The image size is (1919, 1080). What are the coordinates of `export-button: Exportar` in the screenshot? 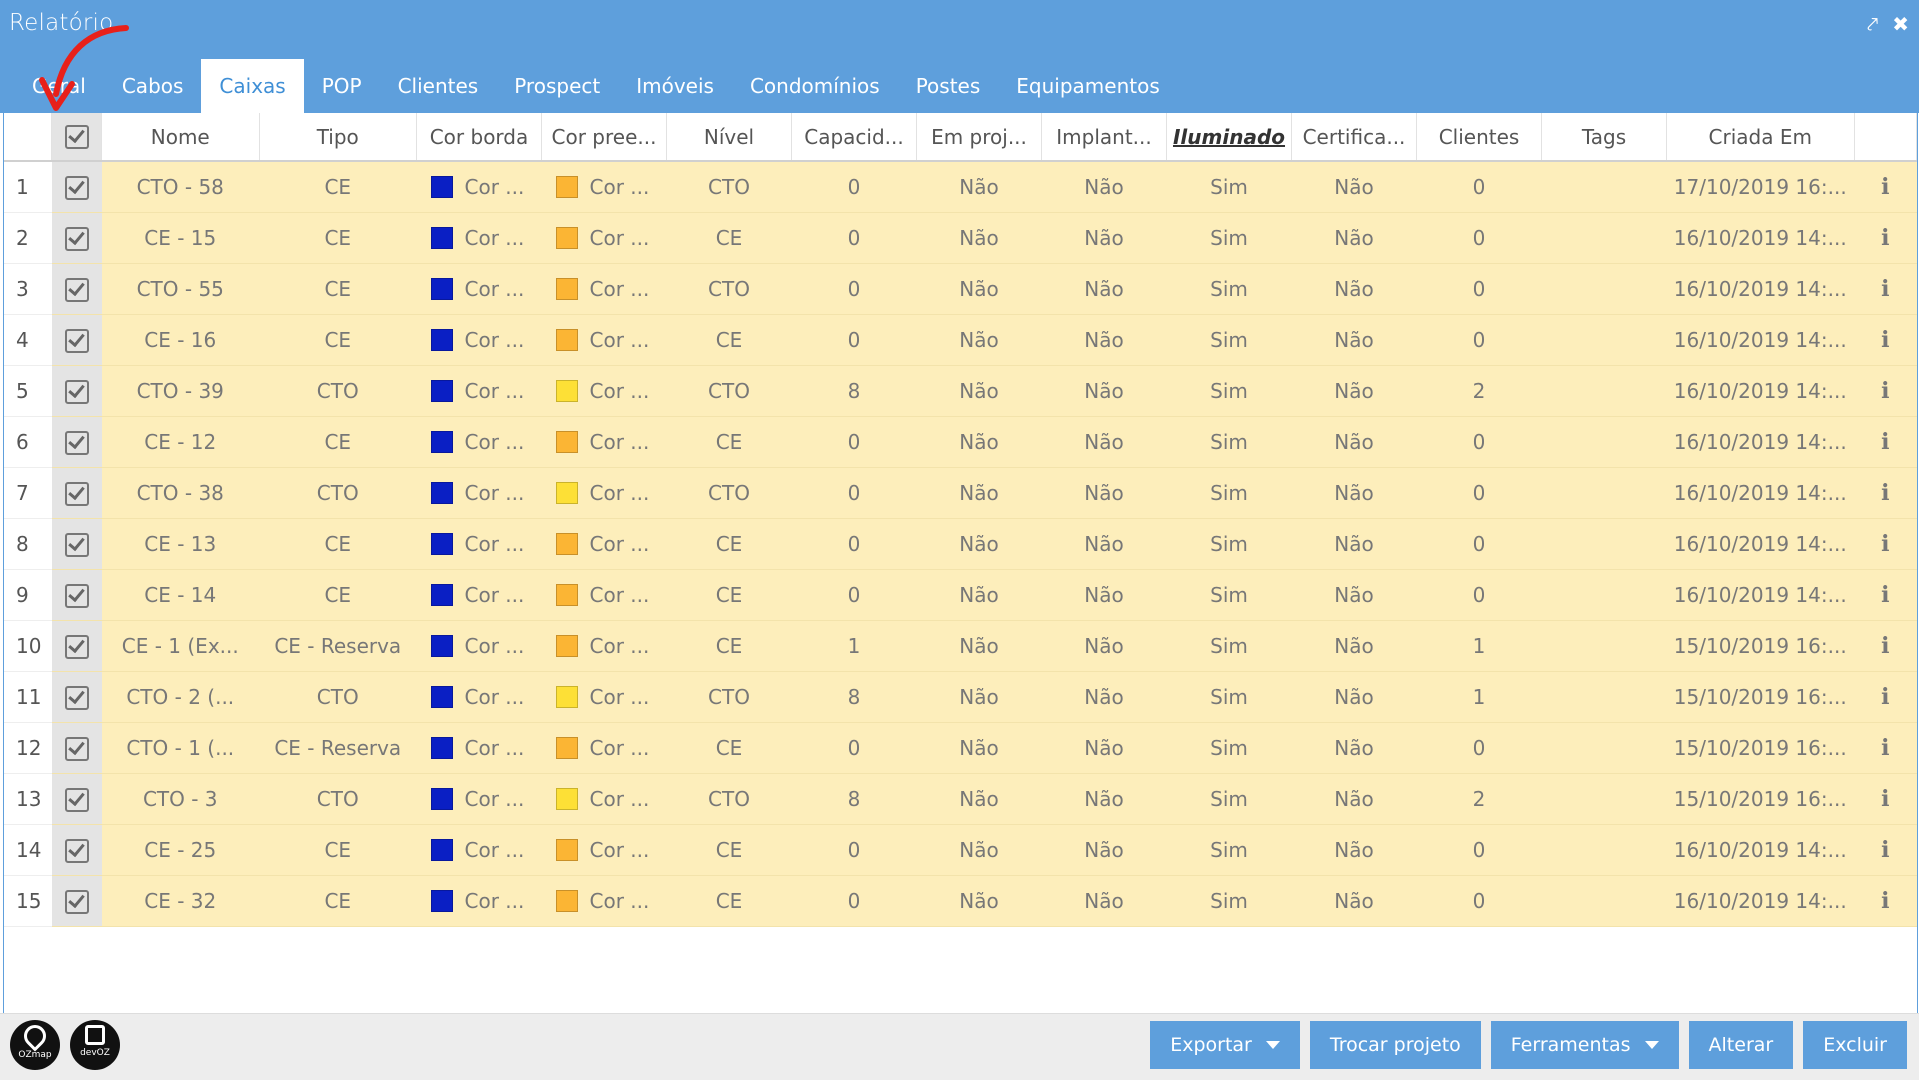 It's located at (1225, 1045).